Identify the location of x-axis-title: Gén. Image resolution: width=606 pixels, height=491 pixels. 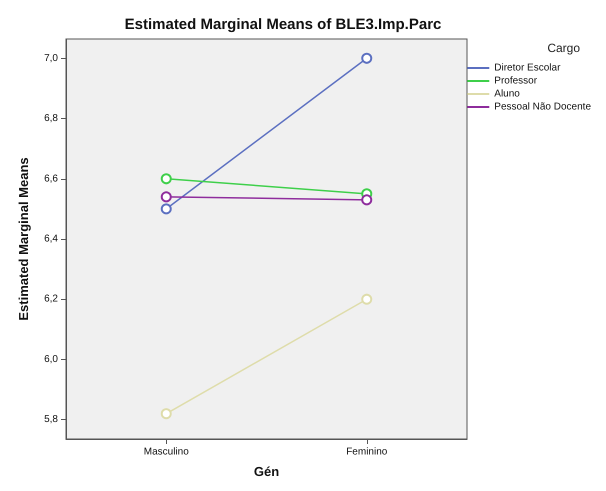
(267, 471).